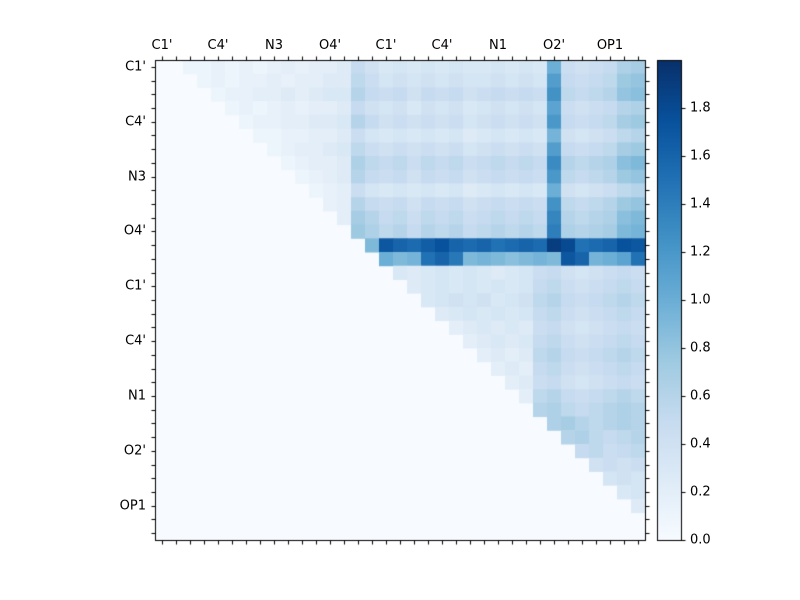 Image resolution: width=800 pixels, height=600 pixels. Describe the element at coordinates (700, 156) in the screenshot. I see `colorbar-tick-label: 1.6` at that location.